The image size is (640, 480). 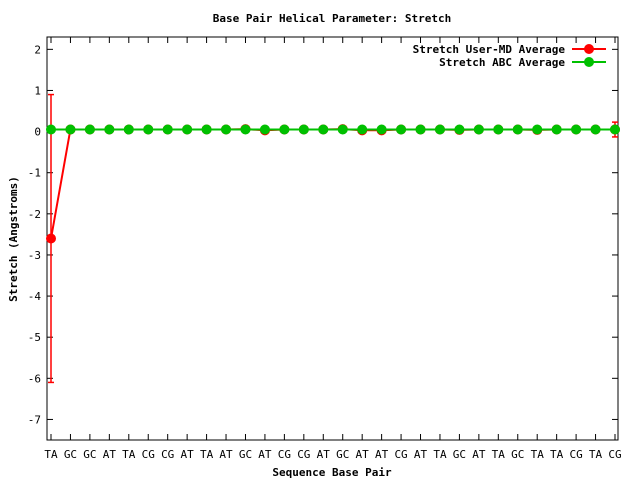 I want to click on legend-label: Stretch ABC Average, so click(x=502, y=62).